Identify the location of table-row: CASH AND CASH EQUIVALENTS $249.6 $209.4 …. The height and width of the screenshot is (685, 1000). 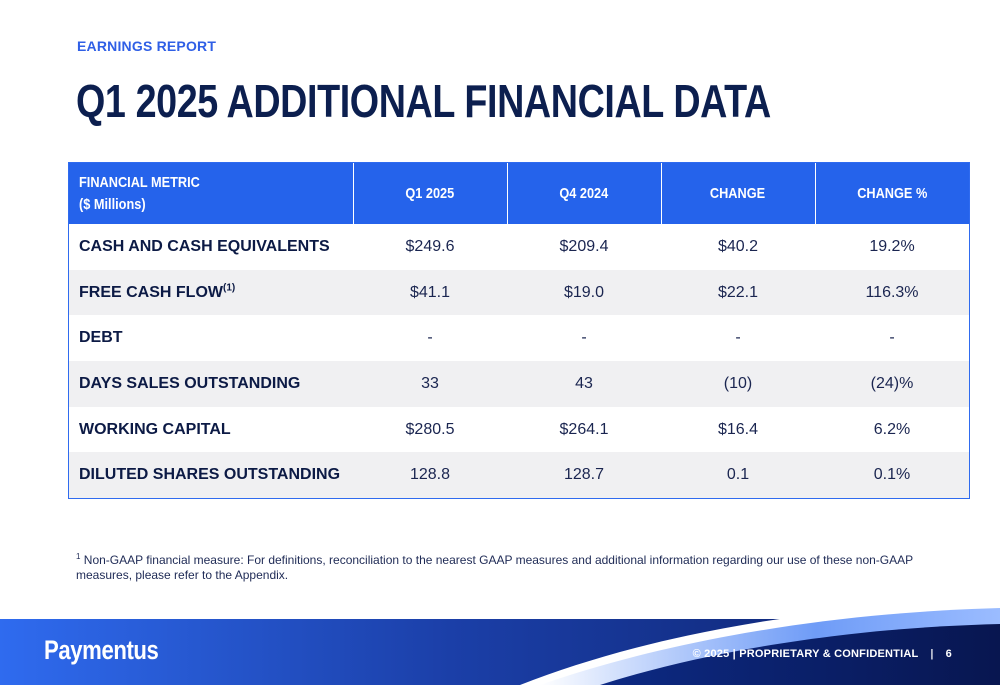
(519, 247).